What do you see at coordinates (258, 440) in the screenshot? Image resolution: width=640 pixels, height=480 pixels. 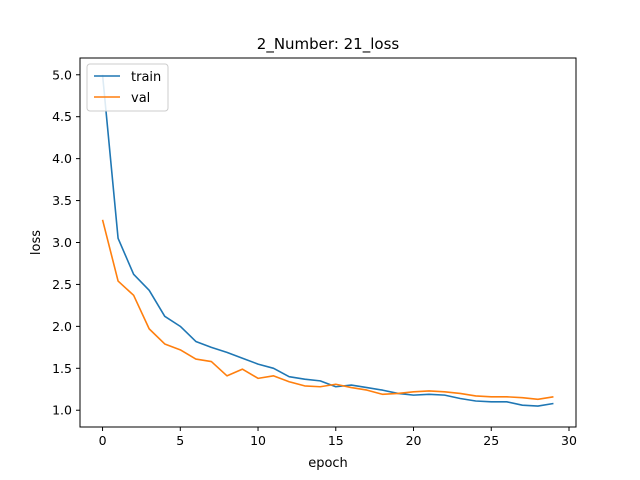 I see `x-tick-label: 10` at bounding box center [258, 440].